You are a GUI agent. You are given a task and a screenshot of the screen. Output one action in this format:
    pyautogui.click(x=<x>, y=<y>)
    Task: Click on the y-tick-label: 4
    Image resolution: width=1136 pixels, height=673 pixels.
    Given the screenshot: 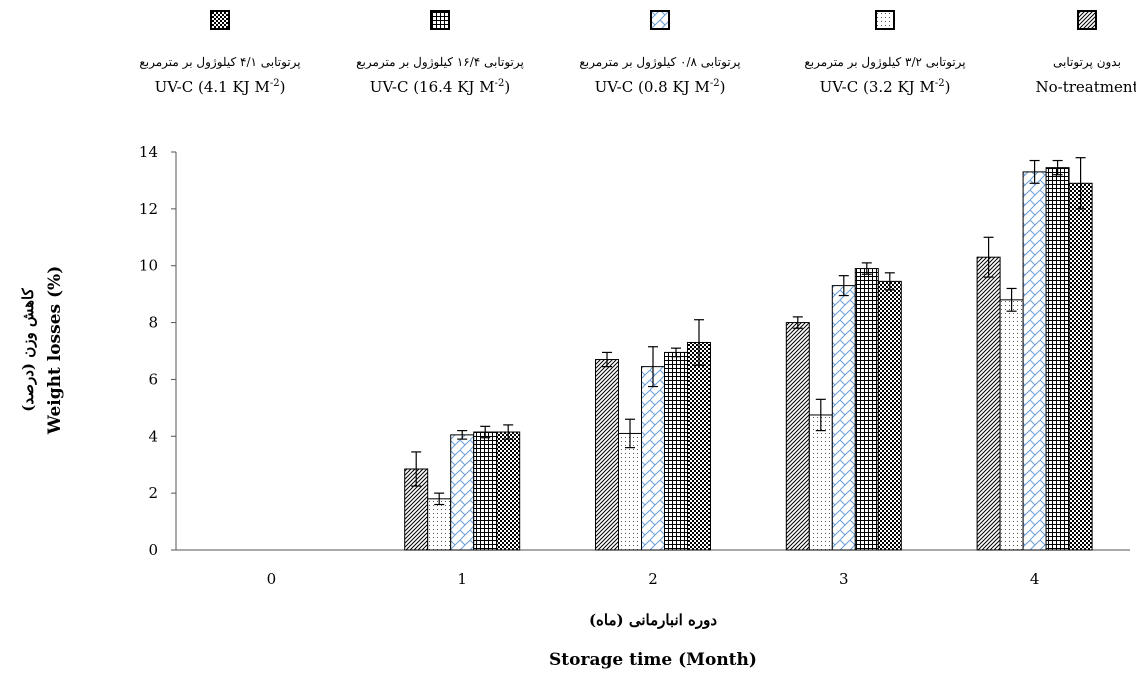 What is the action you would take?
    pyautogui.click(x=153, y=436)
    